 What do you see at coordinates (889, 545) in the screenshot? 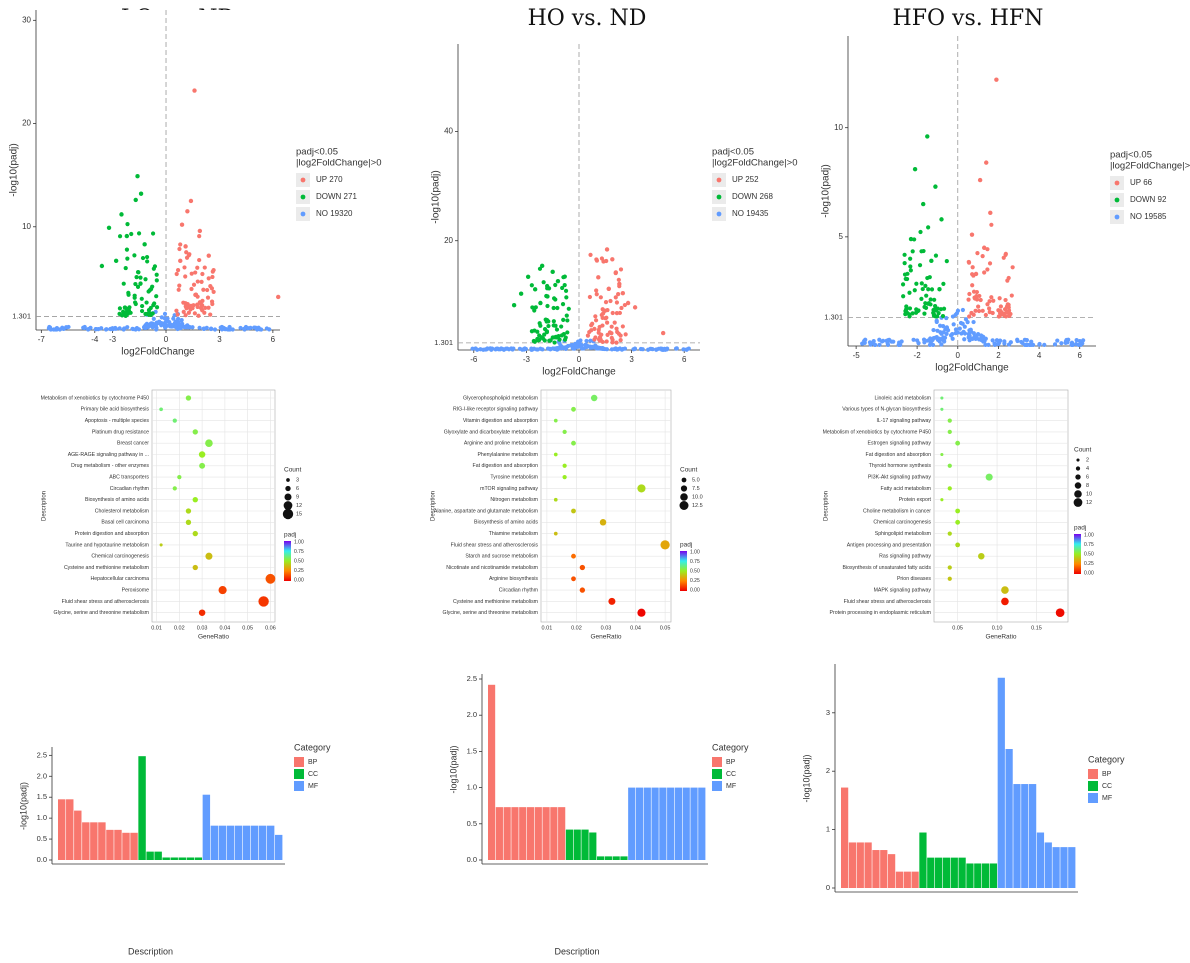
I see `term-label: Antigen processing and presentation` at bounding box center [889, 545].